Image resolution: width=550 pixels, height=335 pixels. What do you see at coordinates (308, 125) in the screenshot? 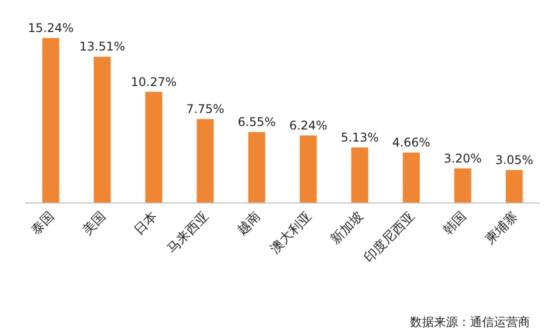
I see `data-label: 6.24%` at bounding box center [308, 125].